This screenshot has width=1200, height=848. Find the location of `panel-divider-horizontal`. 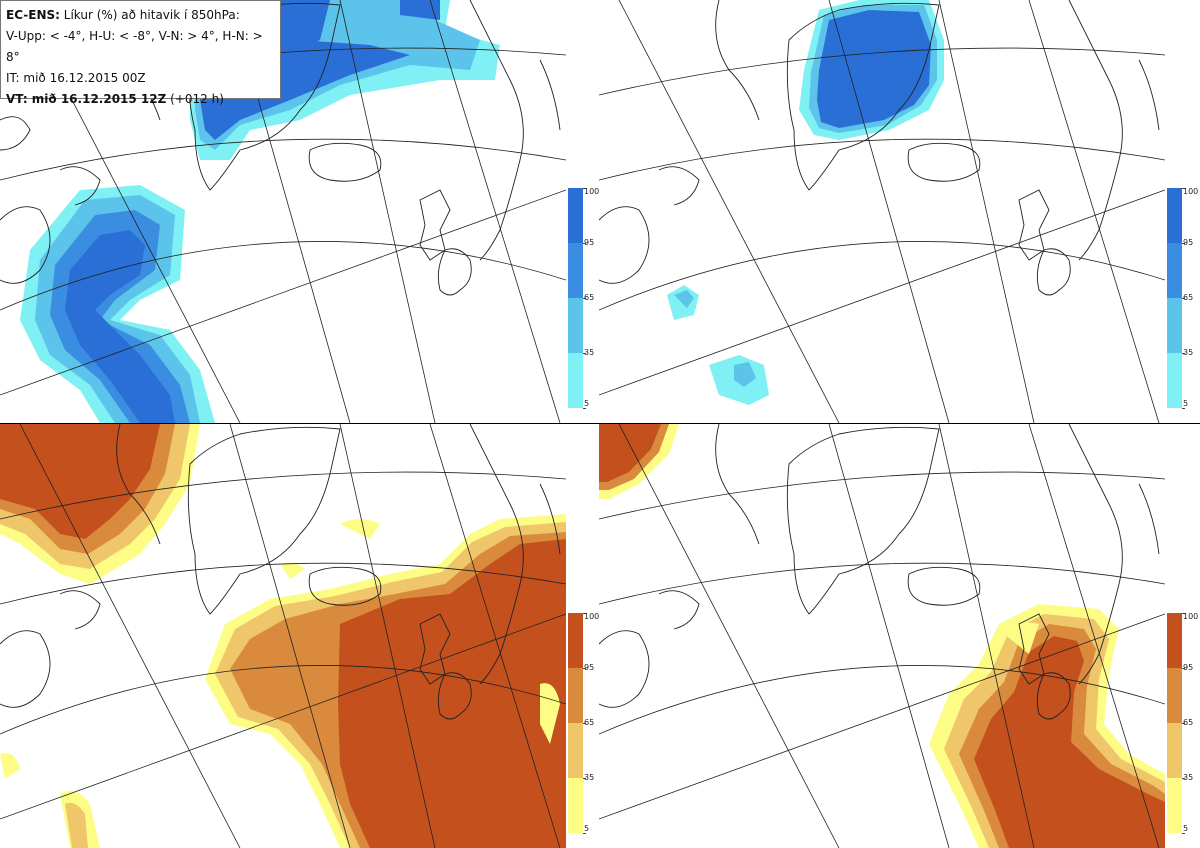

panel-divider-horizontal is located at coordinates (600, 423).